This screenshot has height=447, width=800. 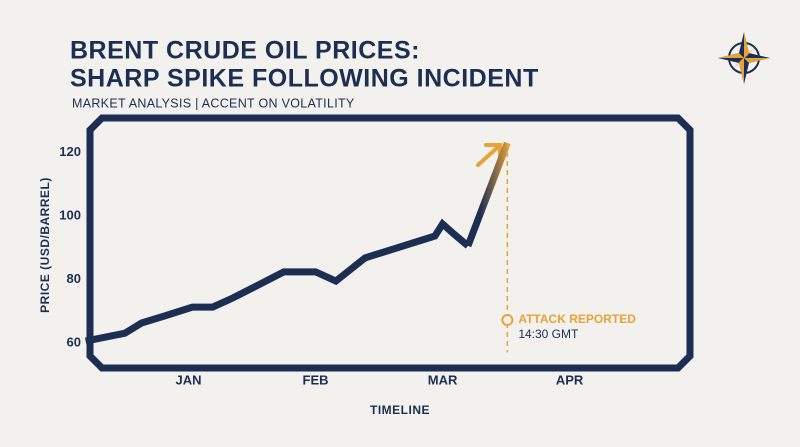 What do you see at coordinates (507, 320) in the screenshot?
I see `annotation-marker` at bounding box center [507, 320].